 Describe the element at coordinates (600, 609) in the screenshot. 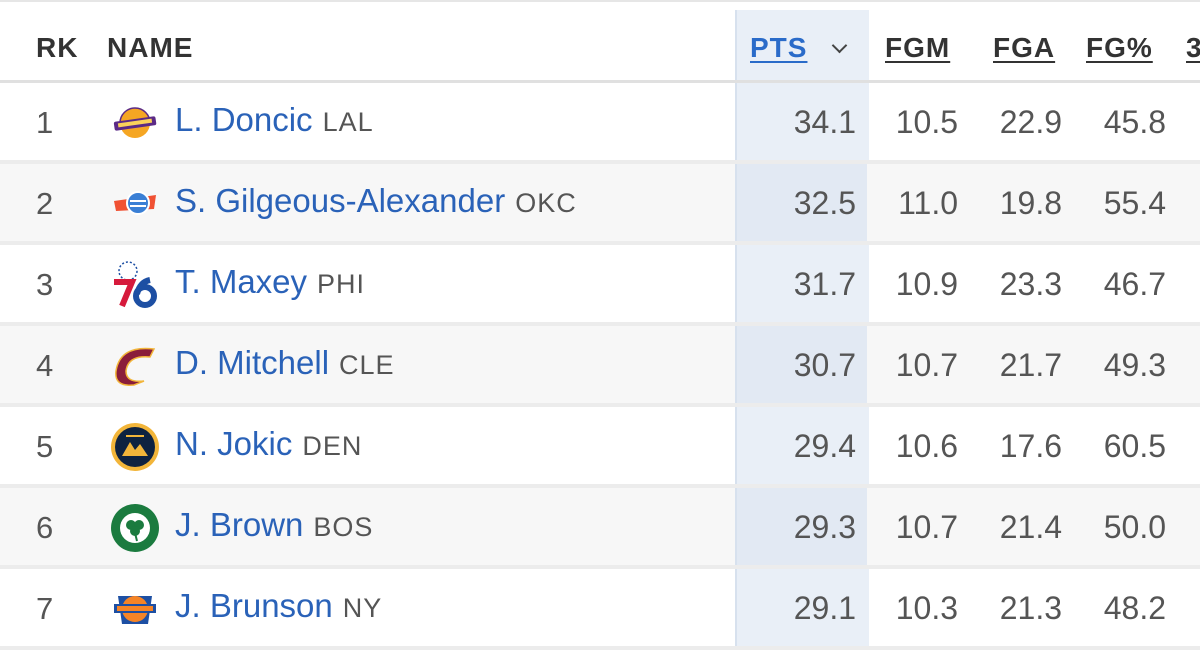

I see `table-row: 7 J. Brunson NY 29.1 10.3 21.3 48.2` at that location.